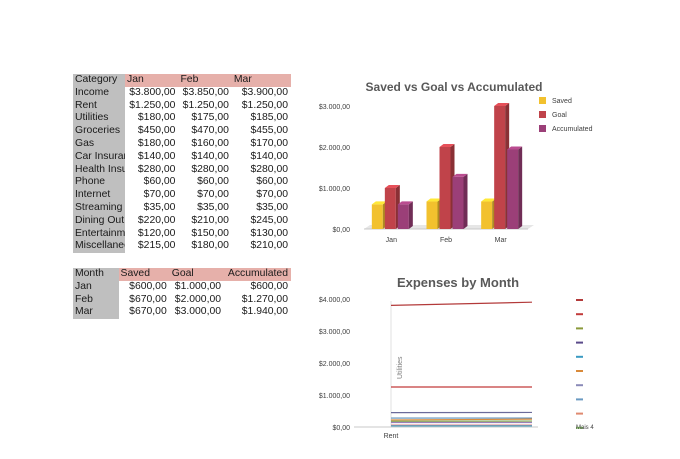  I want to click on series-line, so click(461, 303).